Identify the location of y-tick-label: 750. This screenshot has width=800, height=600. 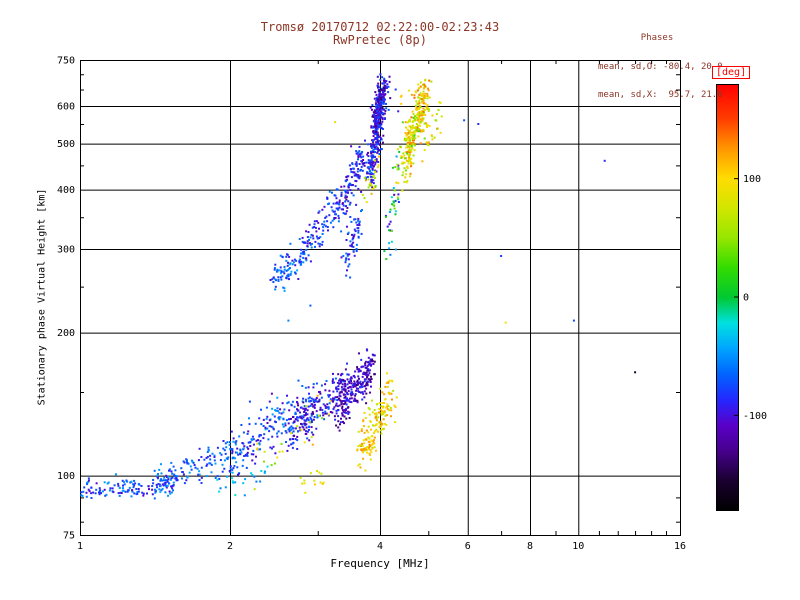
(66, 61).